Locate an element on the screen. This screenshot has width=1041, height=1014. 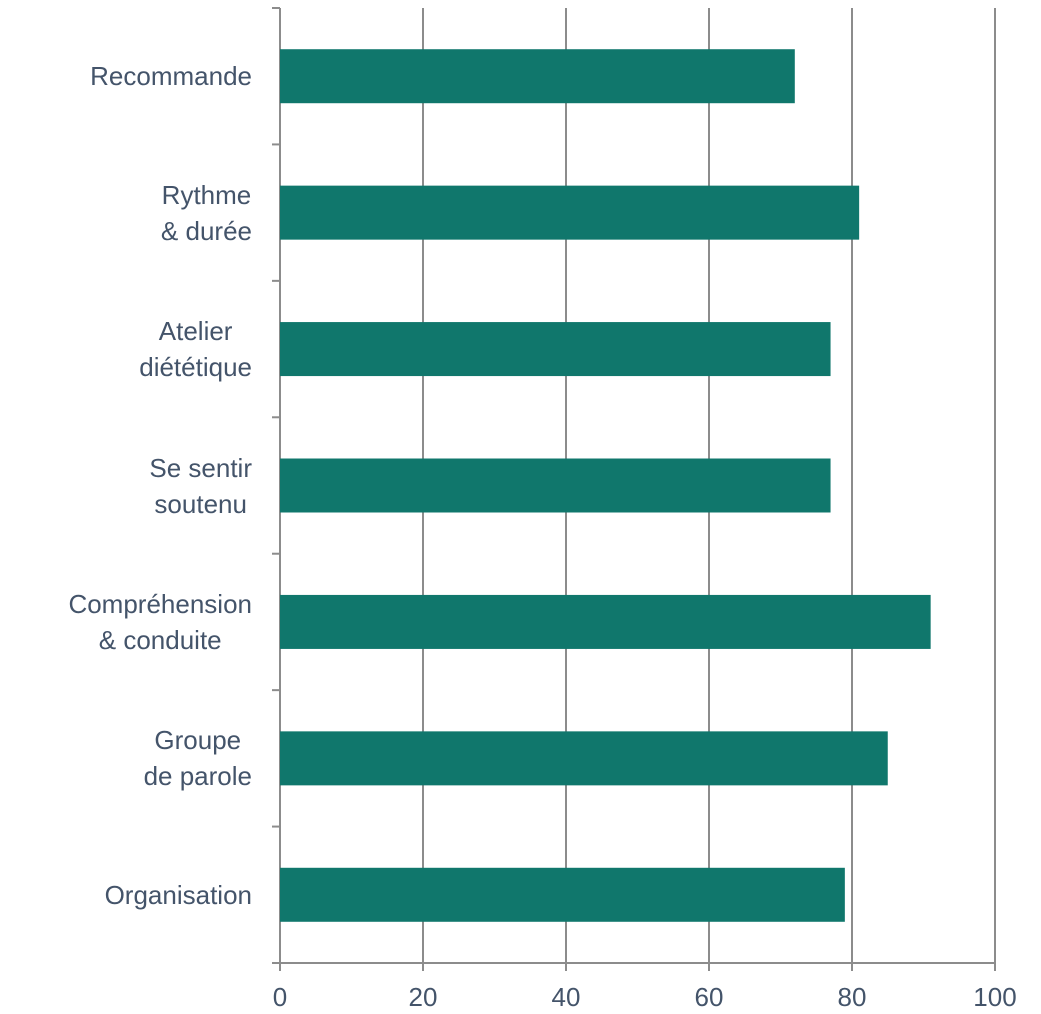
x-tick-label: 0 is located at coordinates (280, 997).